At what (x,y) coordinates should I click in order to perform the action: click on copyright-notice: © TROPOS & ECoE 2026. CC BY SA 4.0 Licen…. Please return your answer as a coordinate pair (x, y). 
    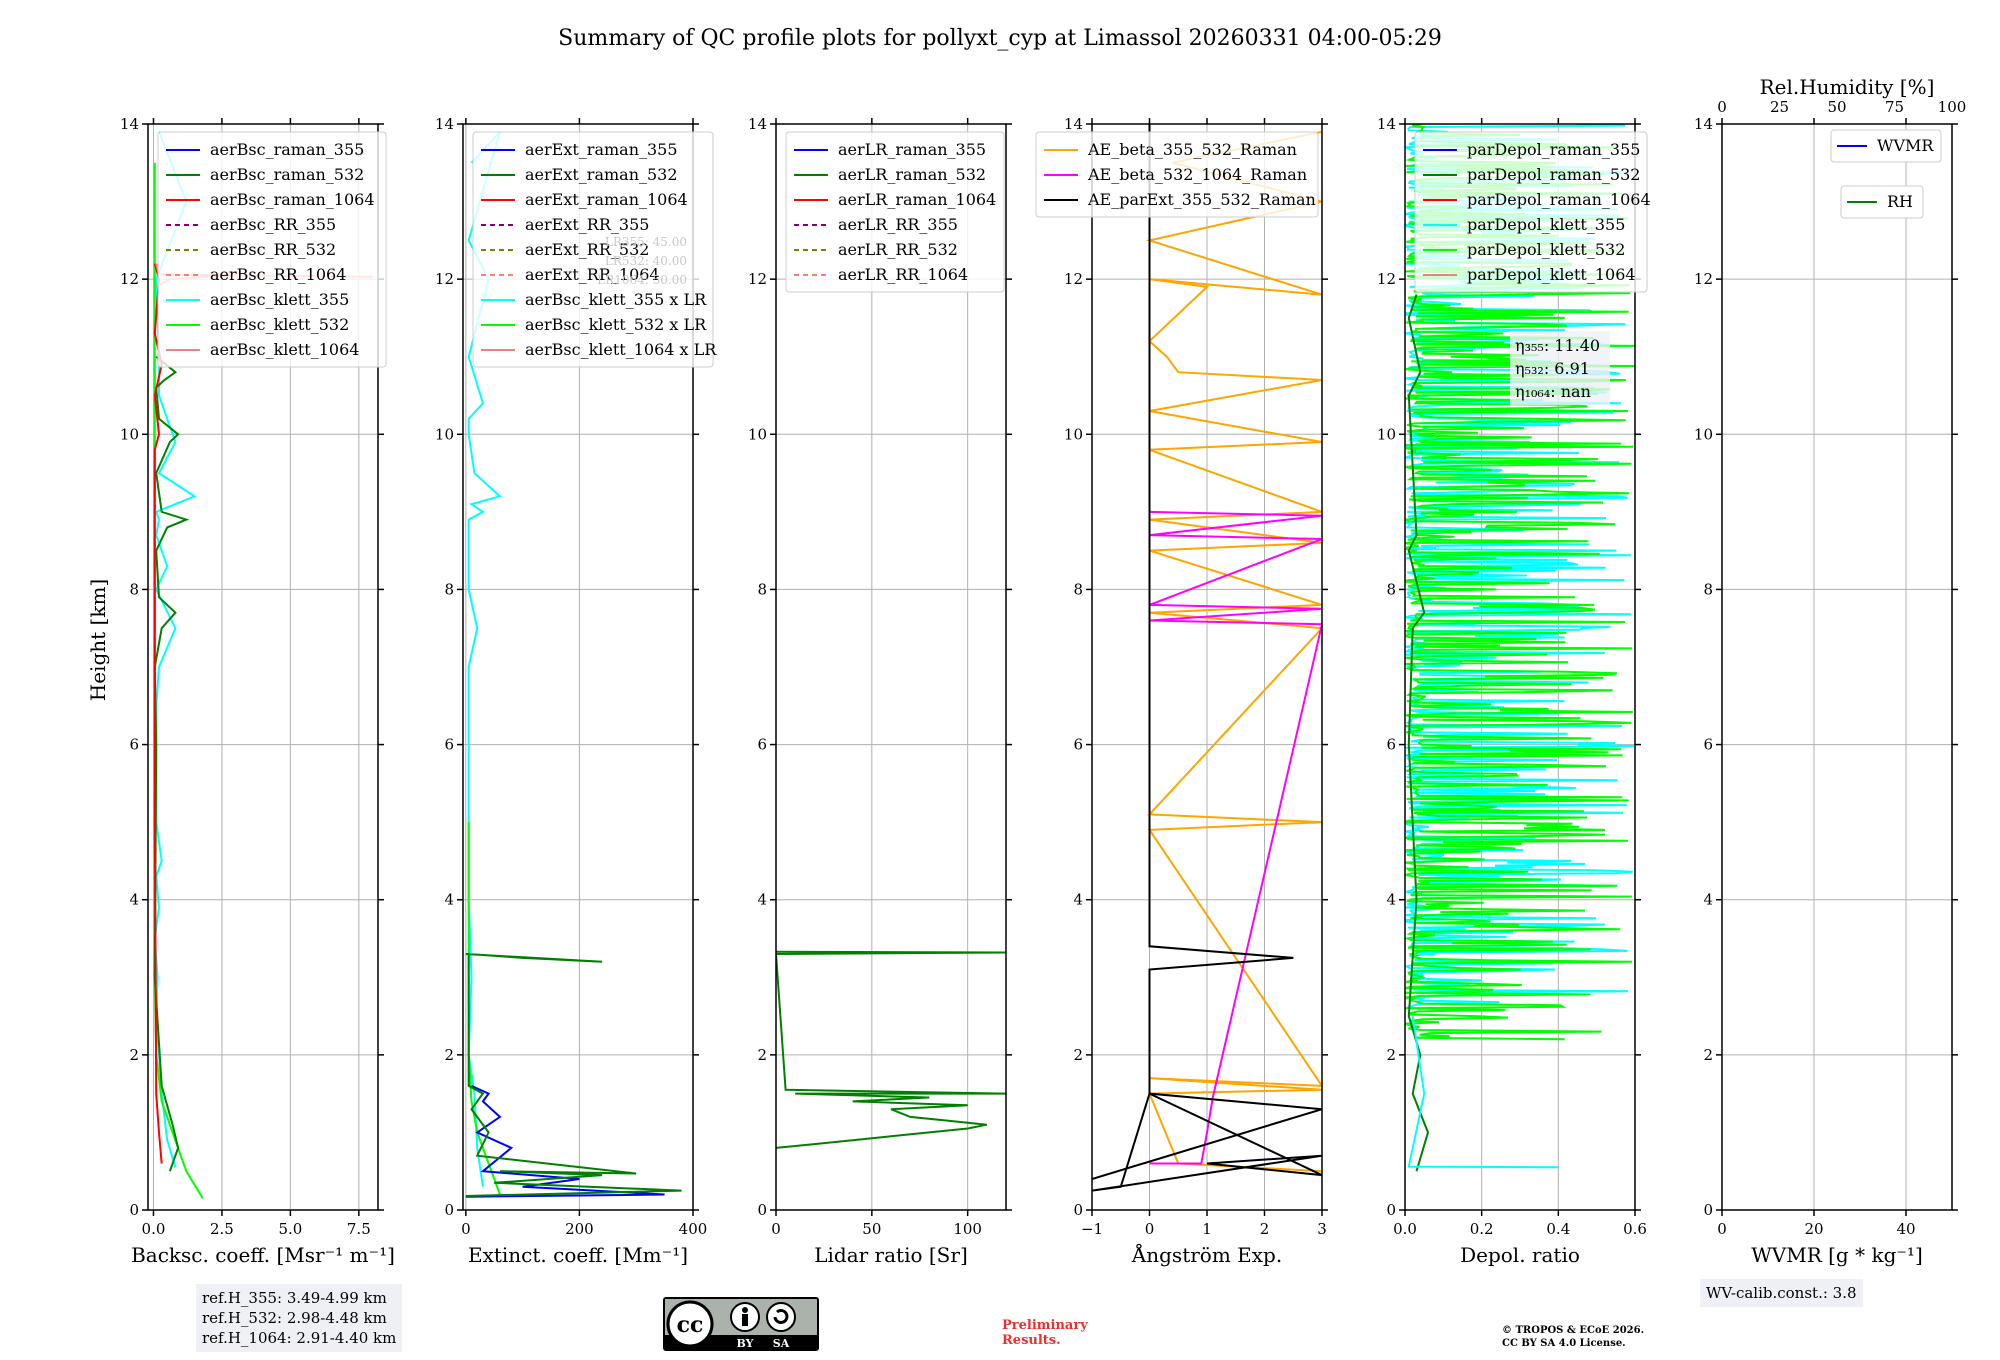
    Looking at the image, I should click on (1573, 1337).